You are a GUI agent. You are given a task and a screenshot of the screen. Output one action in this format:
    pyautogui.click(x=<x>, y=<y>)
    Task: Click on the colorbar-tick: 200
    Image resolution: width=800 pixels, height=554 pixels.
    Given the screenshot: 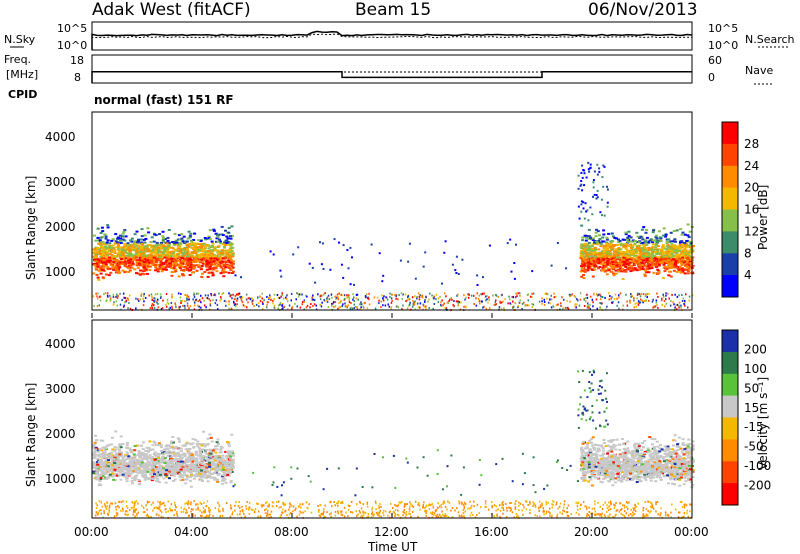 What is the action you would take?
    pyautogui.click(x=755, y=349)
    